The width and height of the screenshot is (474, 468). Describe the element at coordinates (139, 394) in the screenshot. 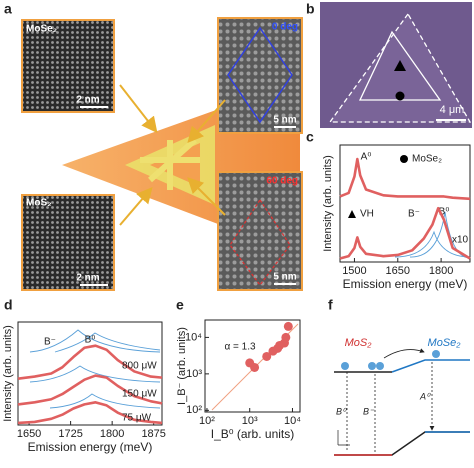

I see `series-label: 150 μW` at that location.